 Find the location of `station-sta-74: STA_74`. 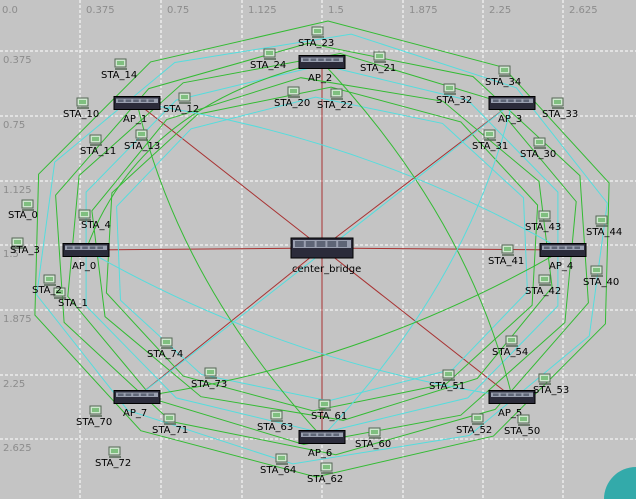

station-sta-74: STA_74 is located at coordinates (165, 348).